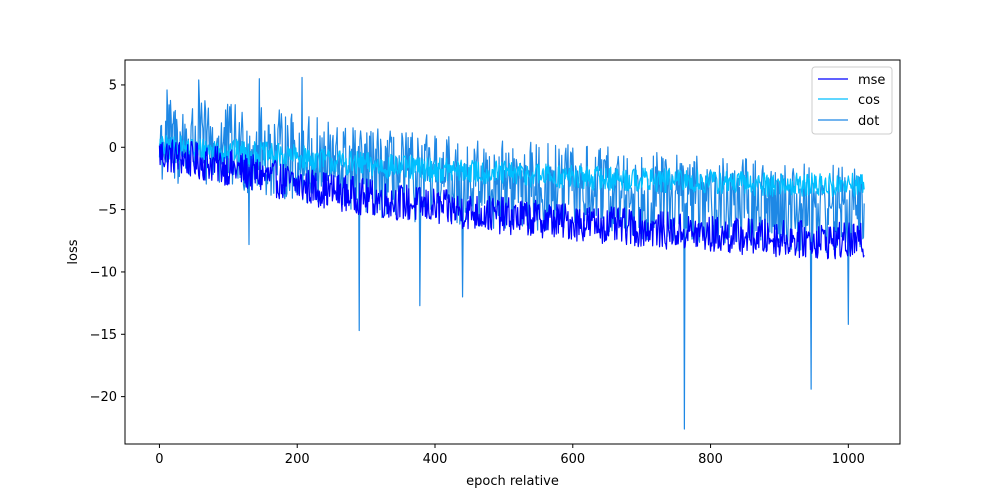 This screenshot has width=1000, height=500. I want to click on y-axis-label: loss, so click(73, 251).